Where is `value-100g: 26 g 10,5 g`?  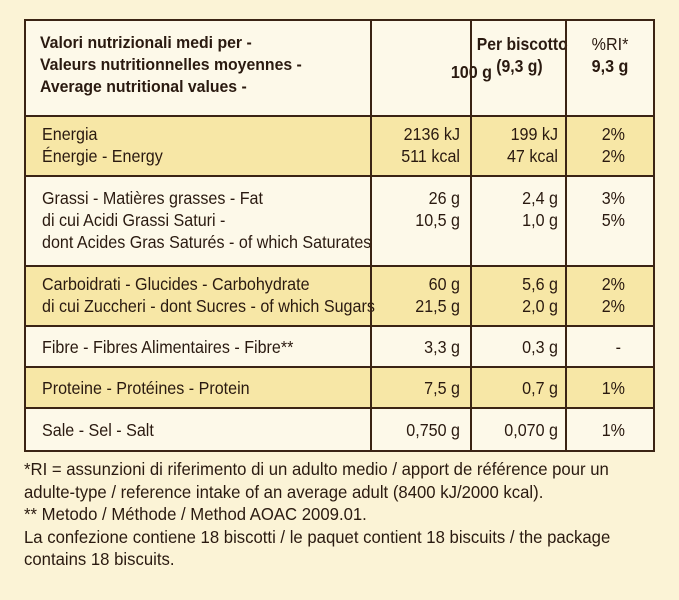
value-100g: 26 g 10,5 g is located at coordinates (405, 209).